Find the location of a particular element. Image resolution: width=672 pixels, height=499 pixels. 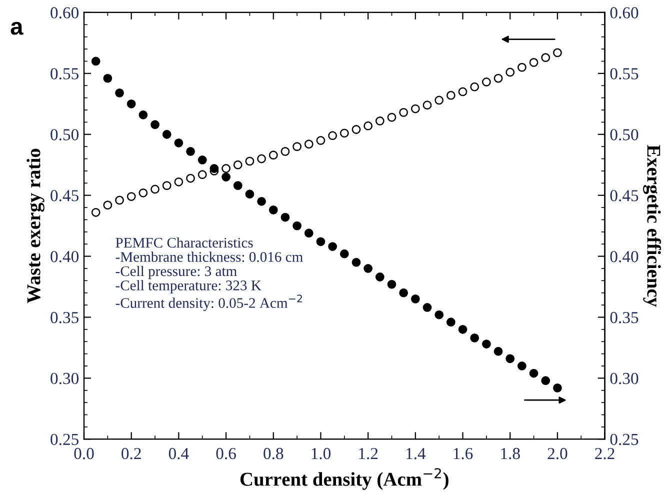

x-tick-label: 1.4 is located at coordinates (416, 454).